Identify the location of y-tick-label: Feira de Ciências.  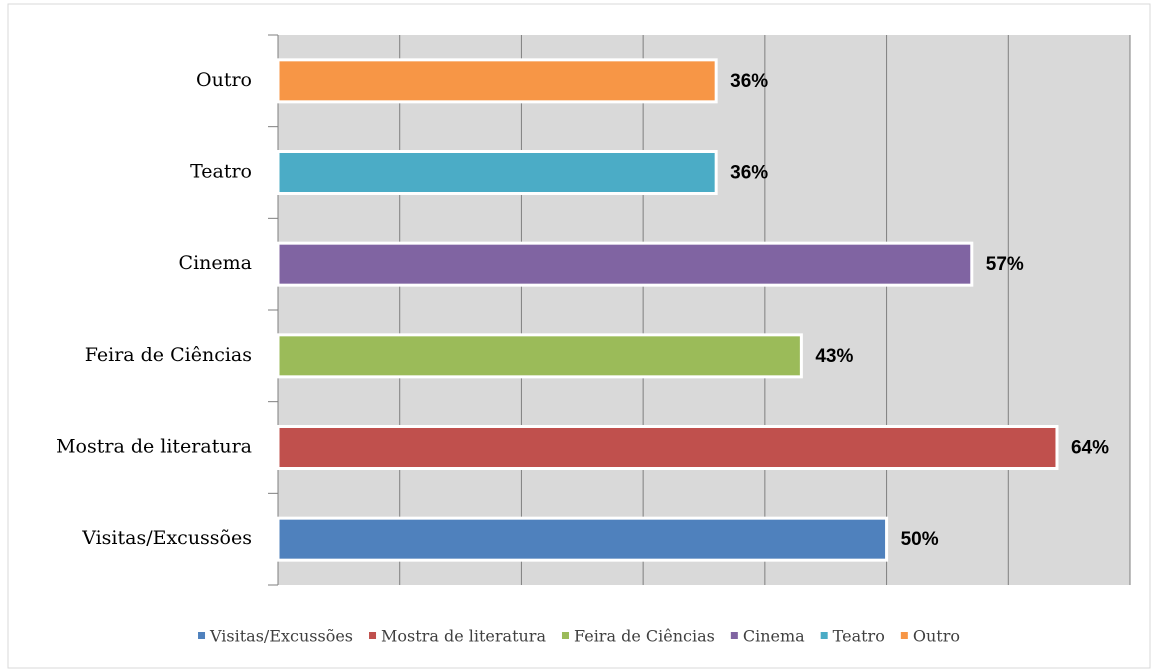
(168, 355).